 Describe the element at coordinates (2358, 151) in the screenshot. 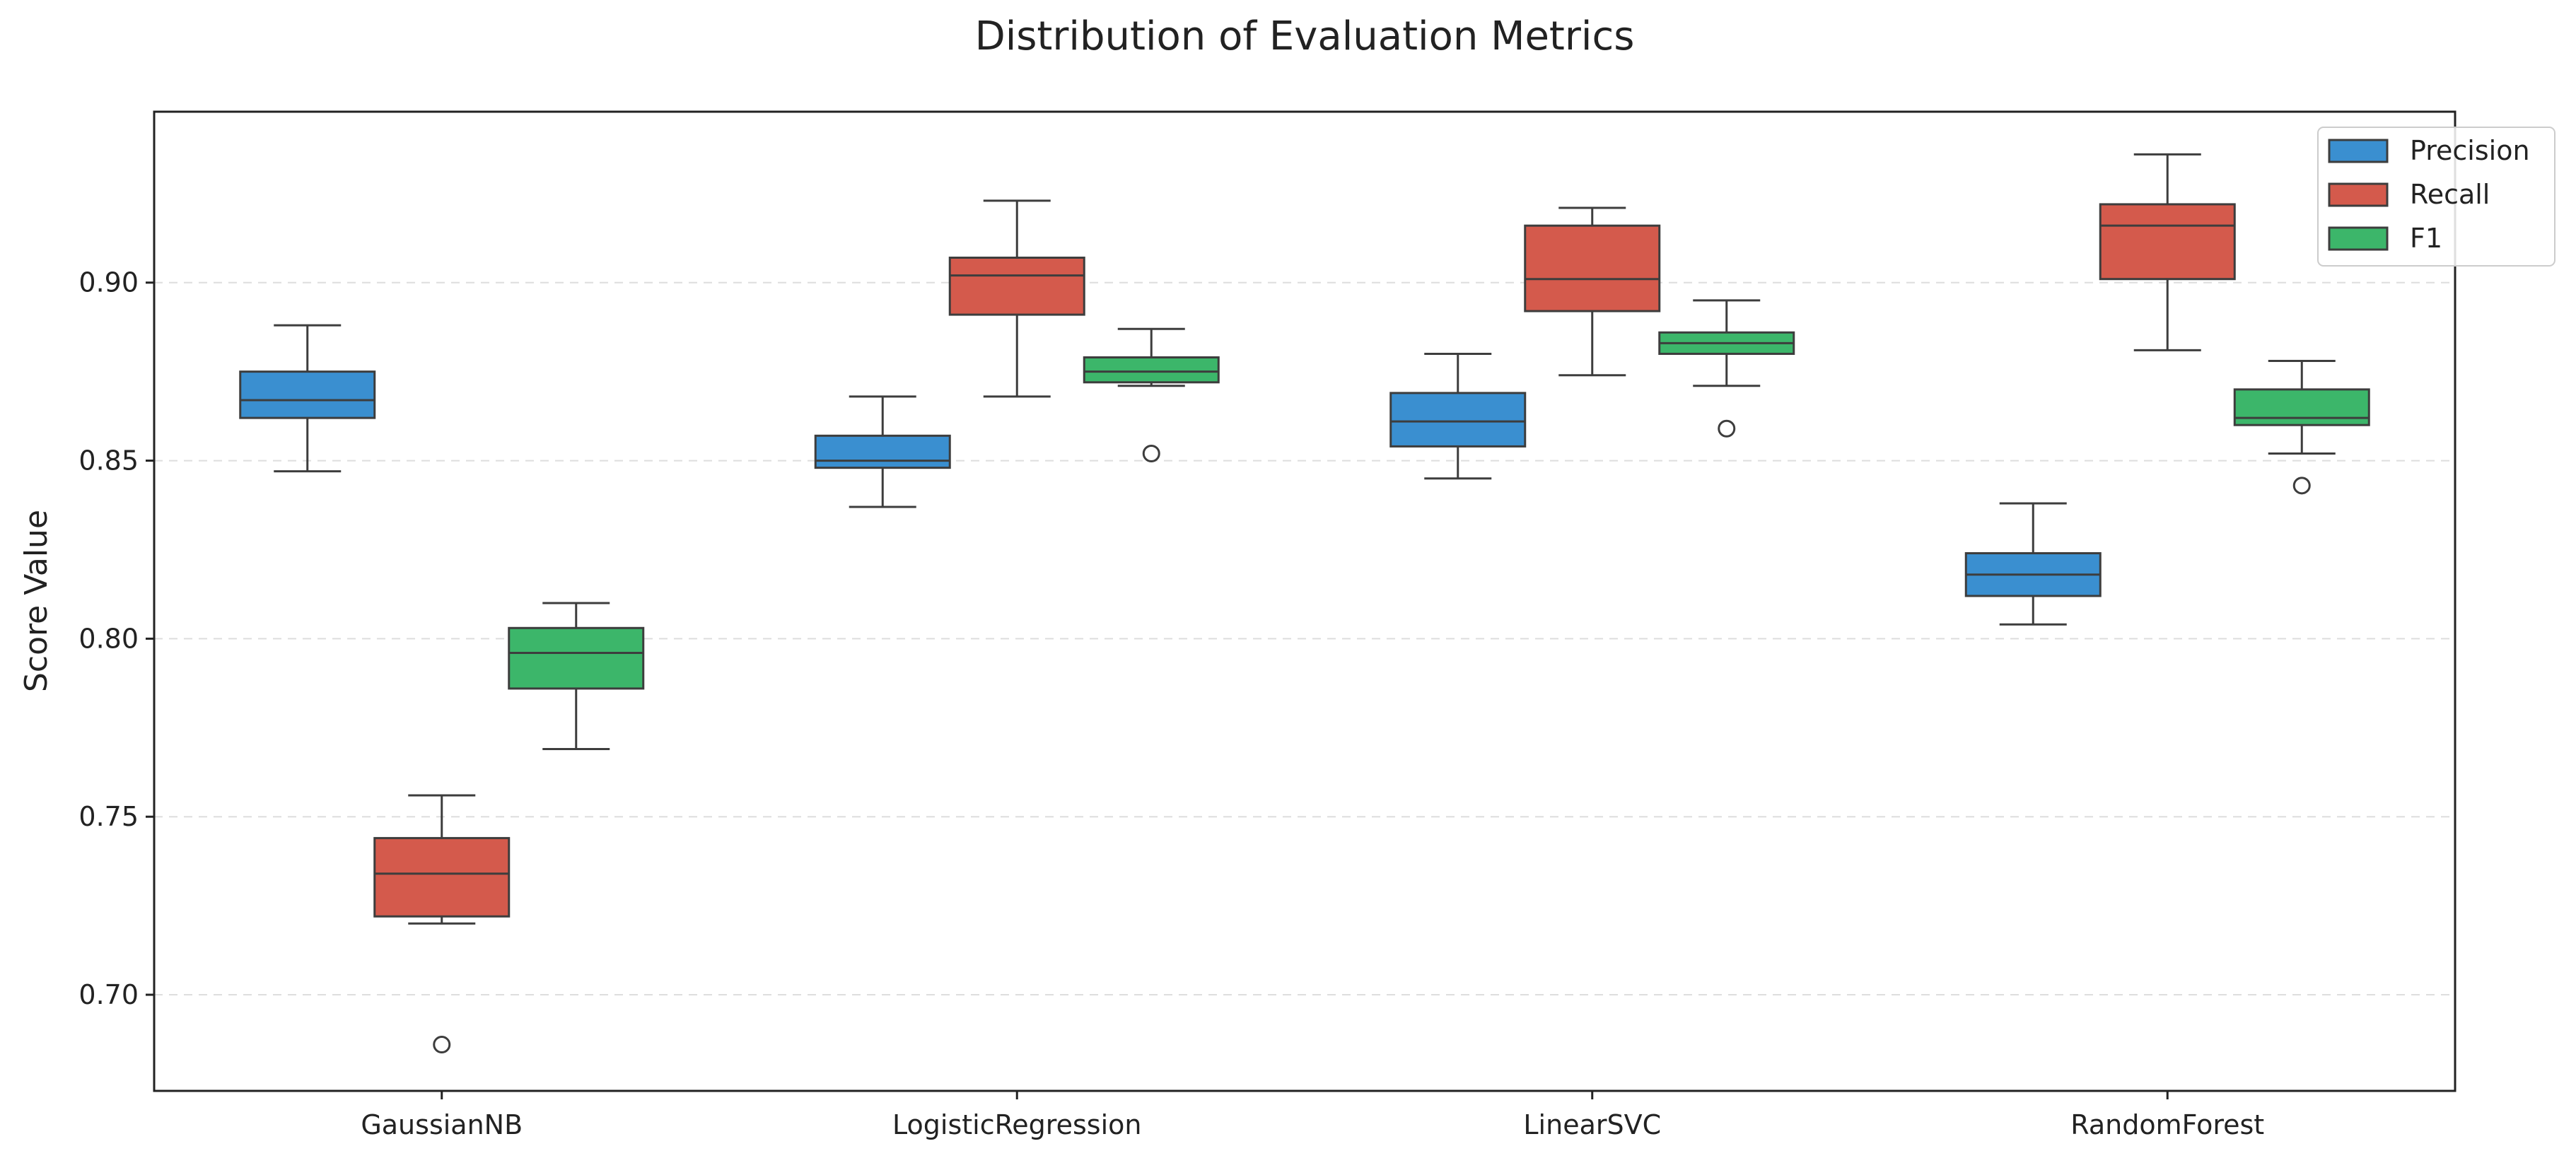

I see `legend-swatch-precision` at that location.